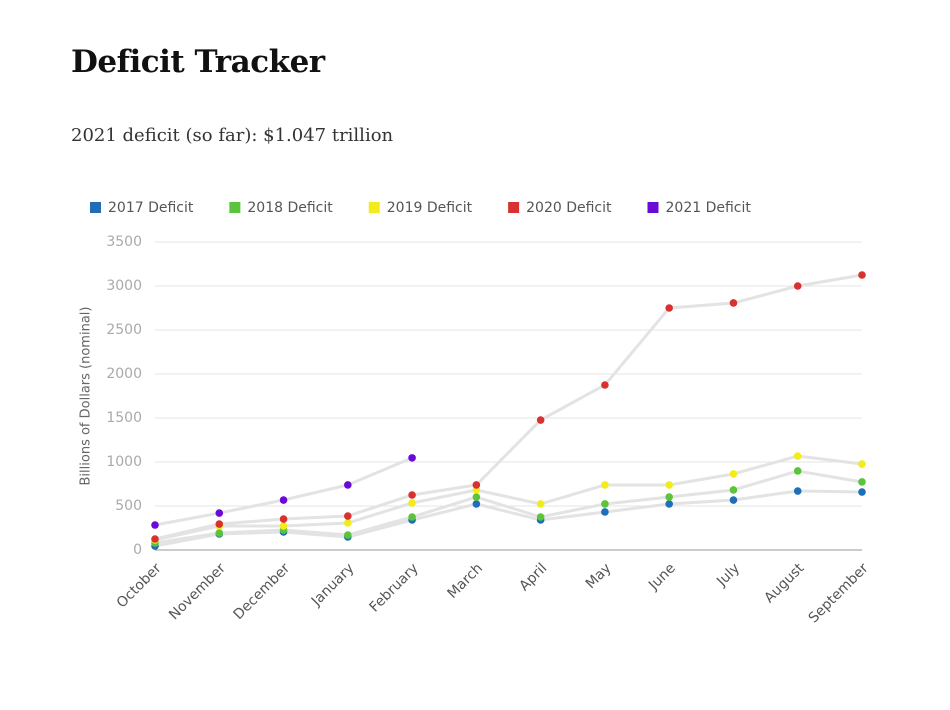 The image size is (950, 710). What do you see at coordinates (662, 577) in the screenshot?
I see `x-tick-label: June` at bounding box center [662, 577].